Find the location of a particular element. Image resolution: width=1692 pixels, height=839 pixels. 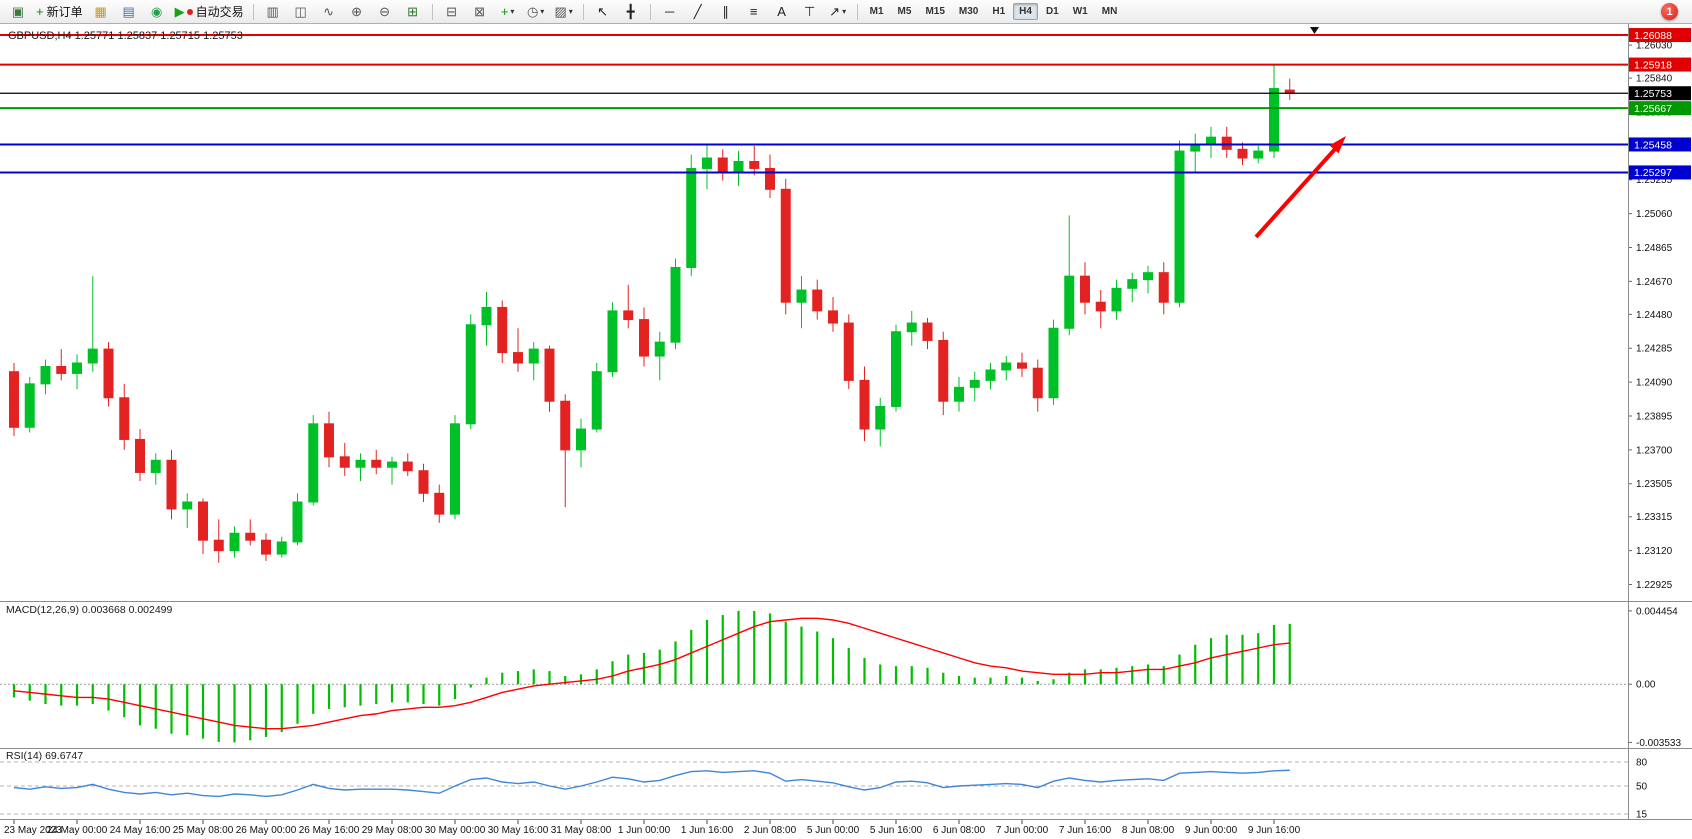

svg-text: 25 May 08:00 is located at coordinates (203, 830).